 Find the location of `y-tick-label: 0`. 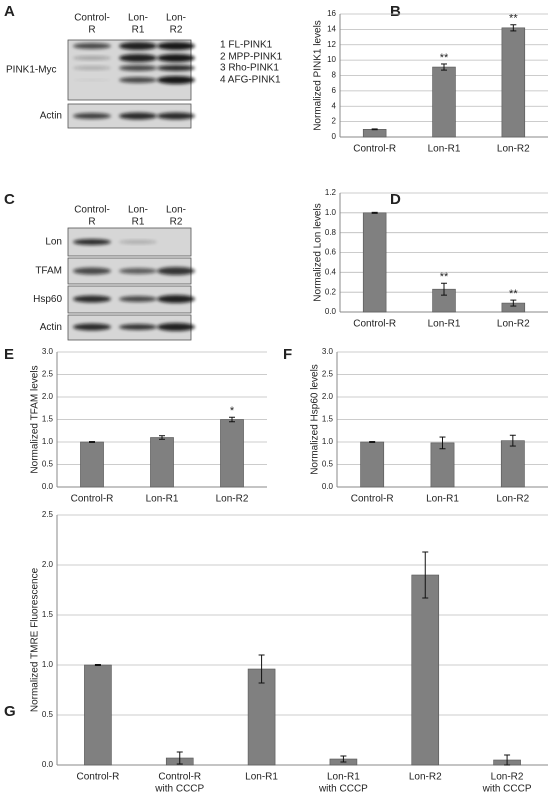

y-tick-label: 0 is located at coordinates (334, 136).